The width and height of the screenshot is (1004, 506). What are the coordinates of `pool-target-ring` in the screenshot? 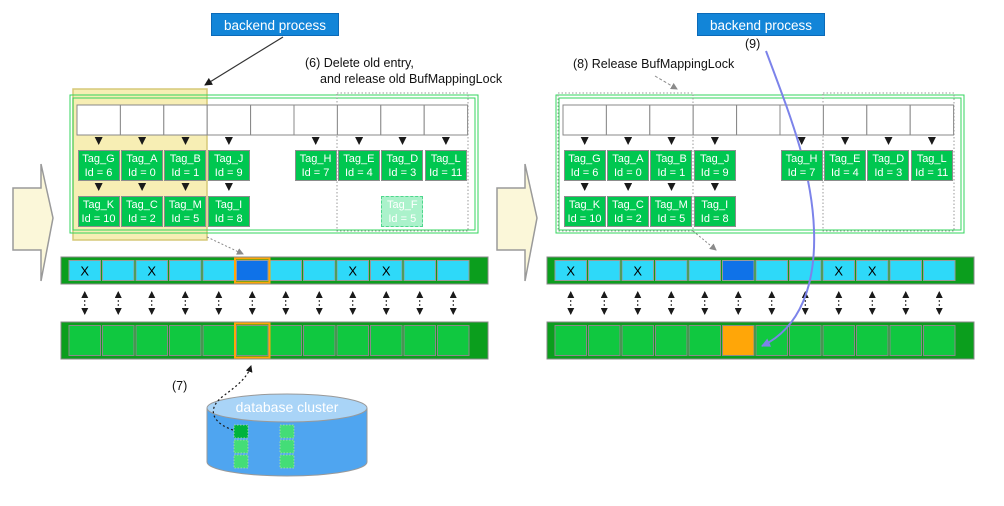 It's located at (252, 340).